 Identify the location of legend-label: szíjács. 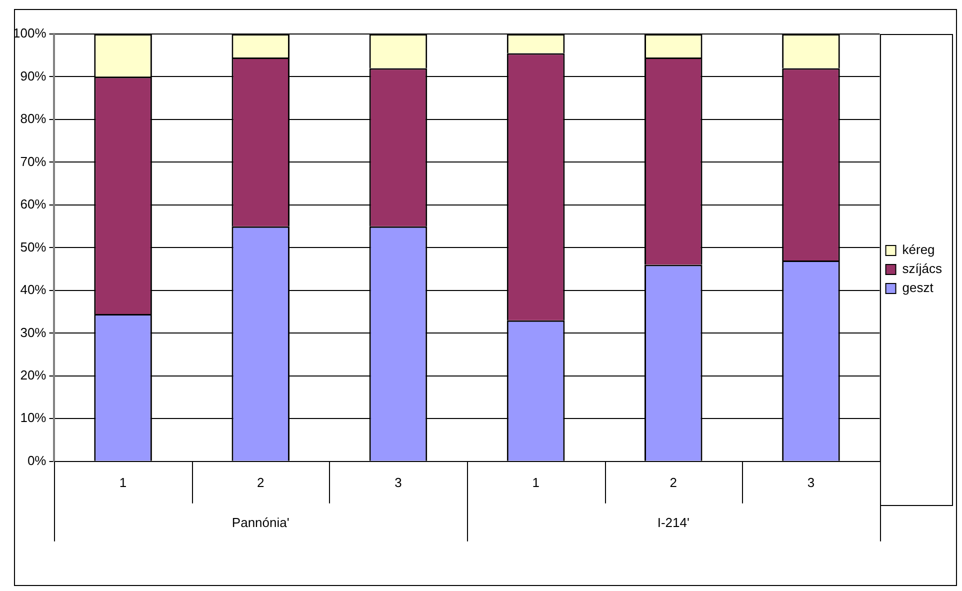
(922, 268).